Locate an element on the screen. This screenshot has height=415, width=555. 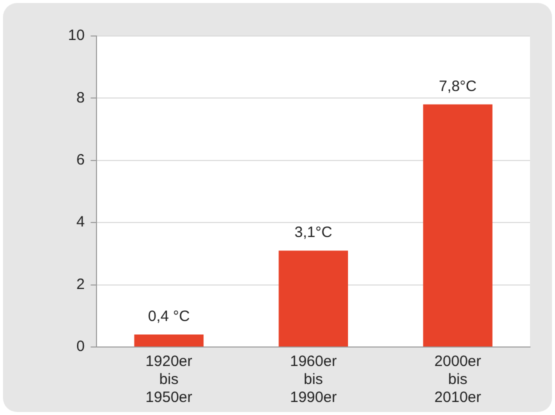
data-label: 7,8°C is located at coordinates (457, 87).